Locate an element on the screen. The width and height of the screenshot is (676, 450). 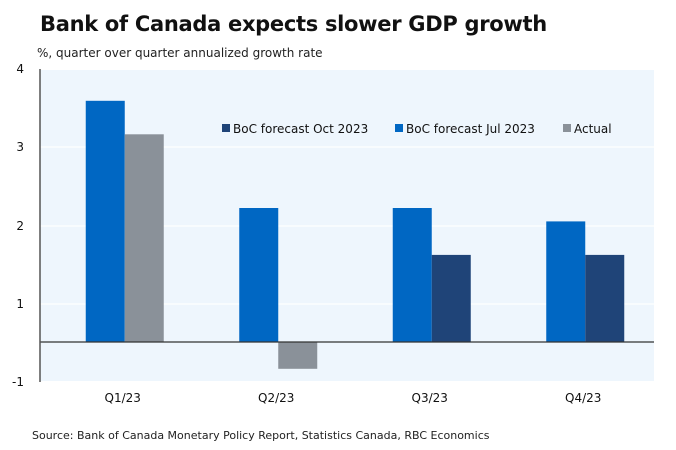
y-tick-label: -1 is located at coordinates (18, 382).